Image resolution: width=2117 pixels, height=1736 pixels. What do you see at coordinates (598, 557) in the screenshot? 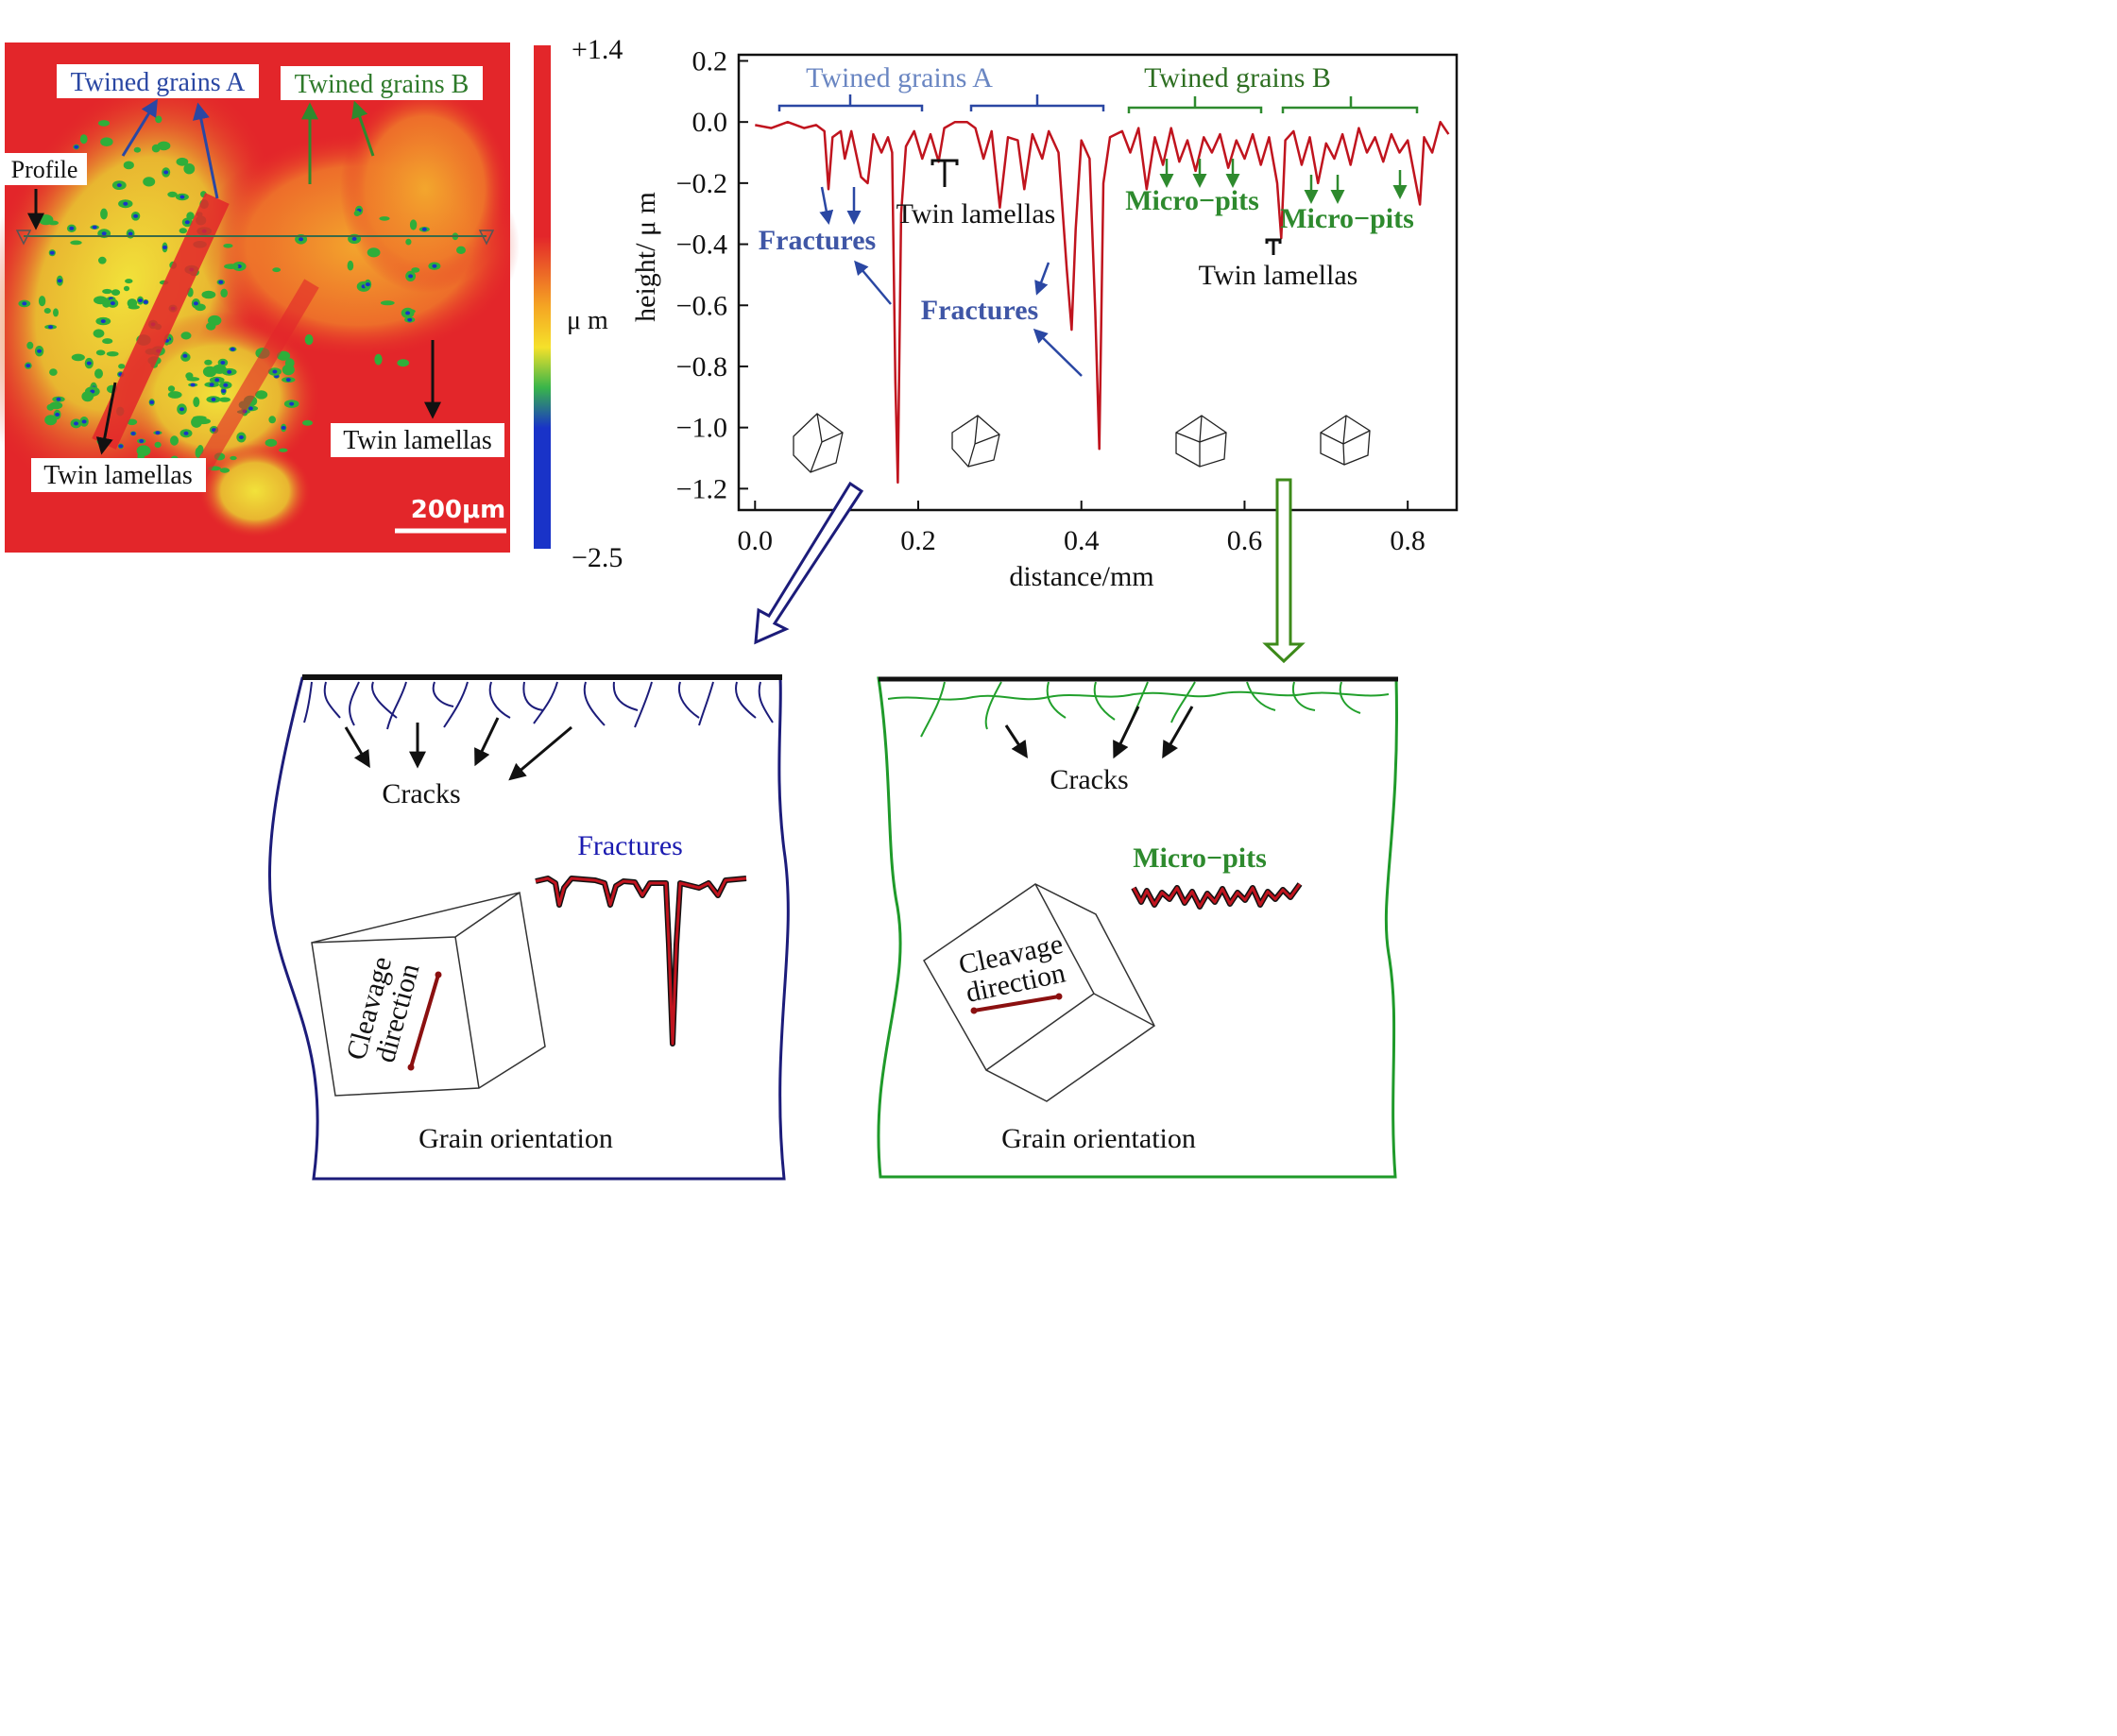
I see `colorbar-min: −2.5` at bounding box center [598, 557].